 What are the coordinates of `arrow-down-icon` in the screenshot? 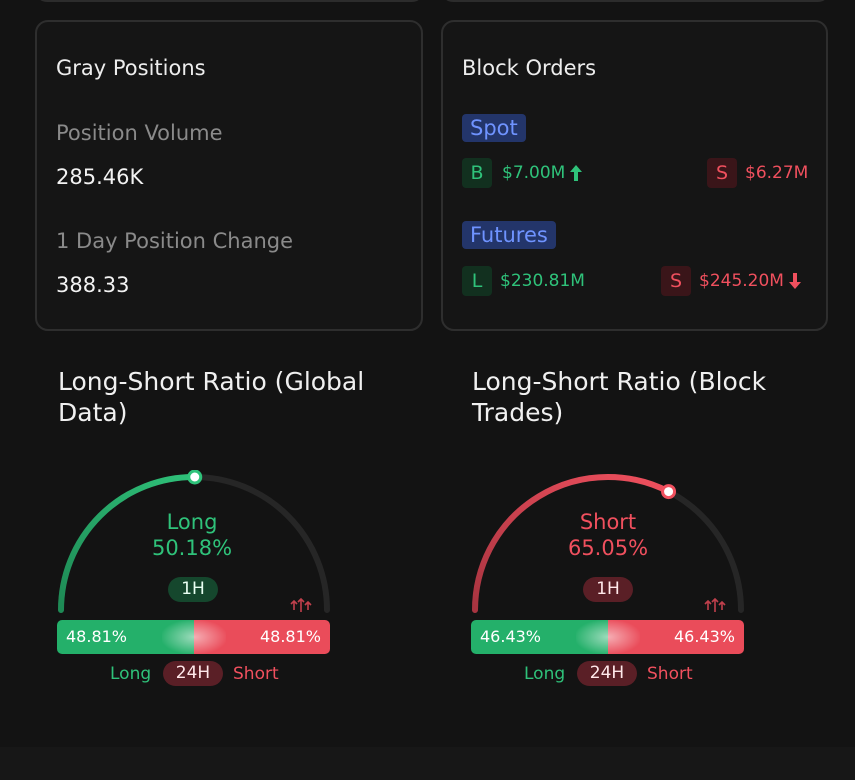 It's located at (794, 281).